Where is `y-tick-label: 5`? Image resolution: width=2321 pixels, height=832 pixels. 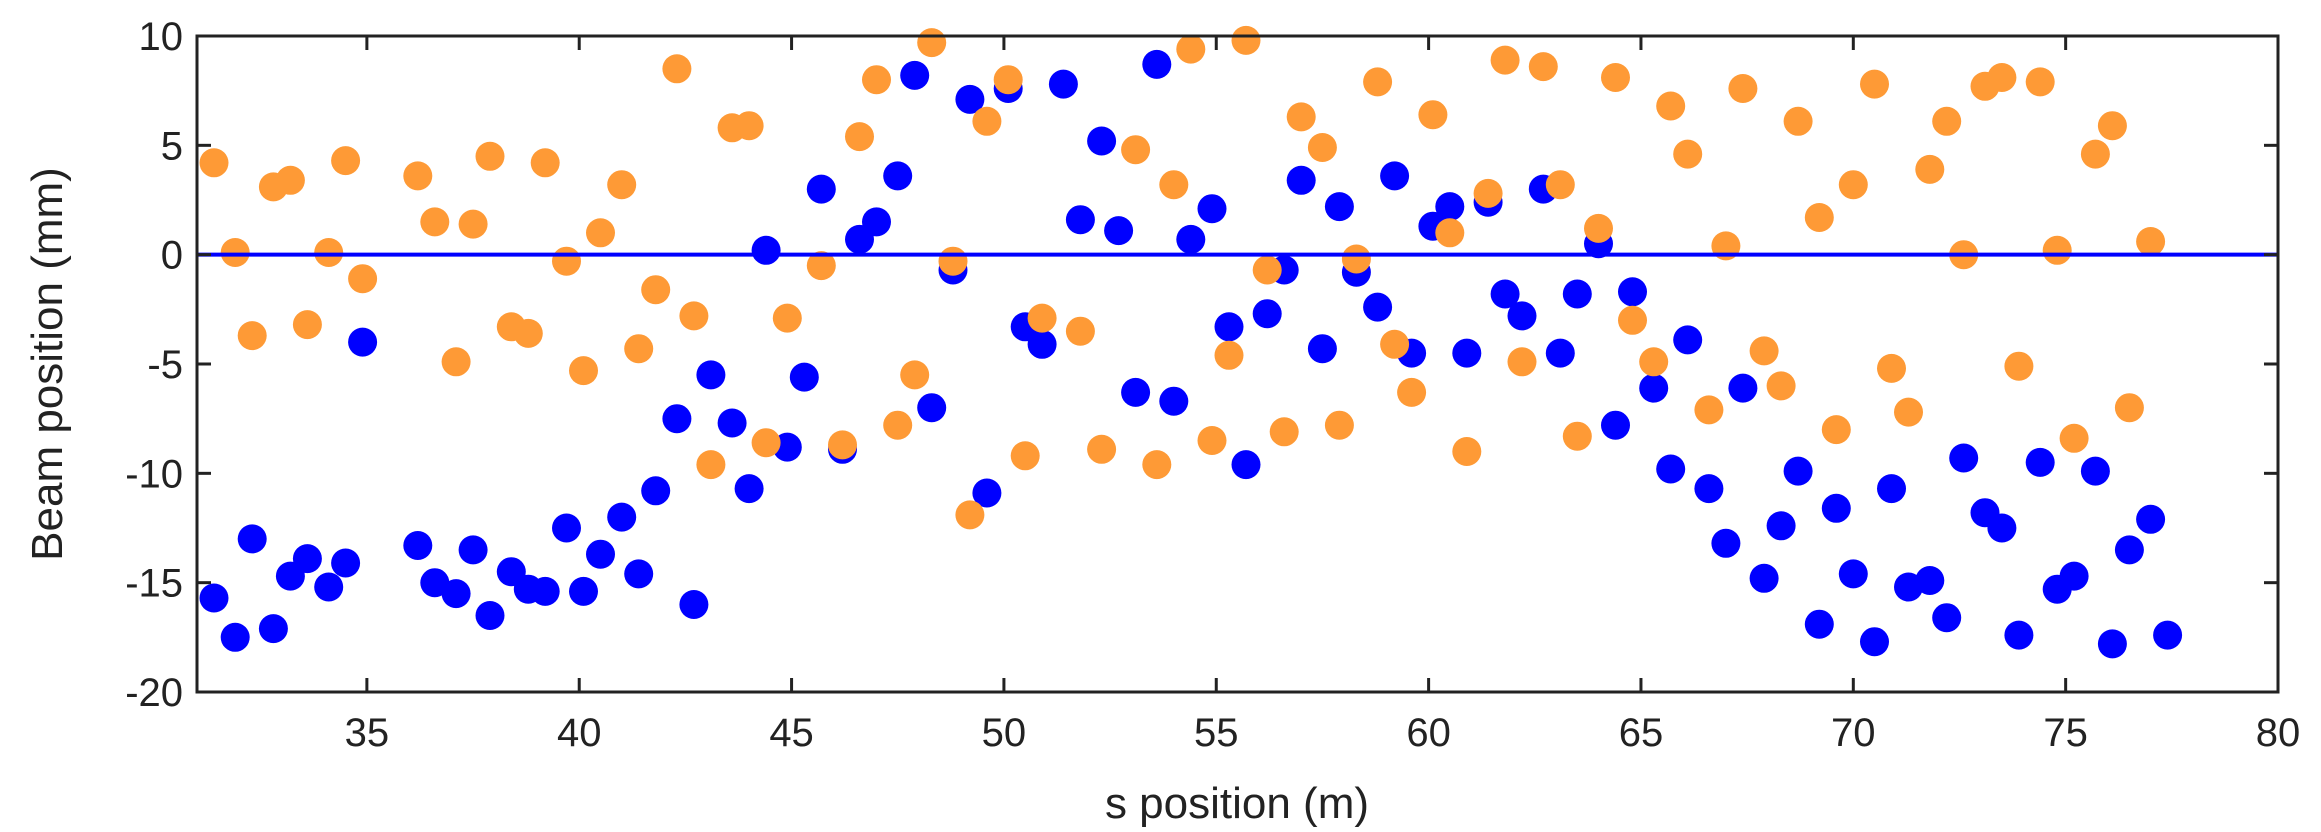
y-tick-label: 5 is located at coordinates (172, 146).